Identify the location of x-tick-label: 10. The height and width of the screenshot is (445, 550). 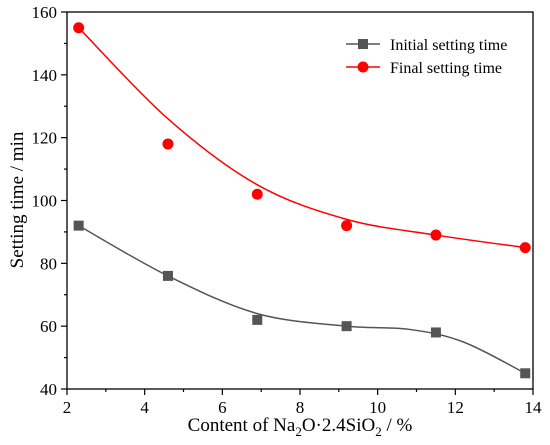
(377, 407).